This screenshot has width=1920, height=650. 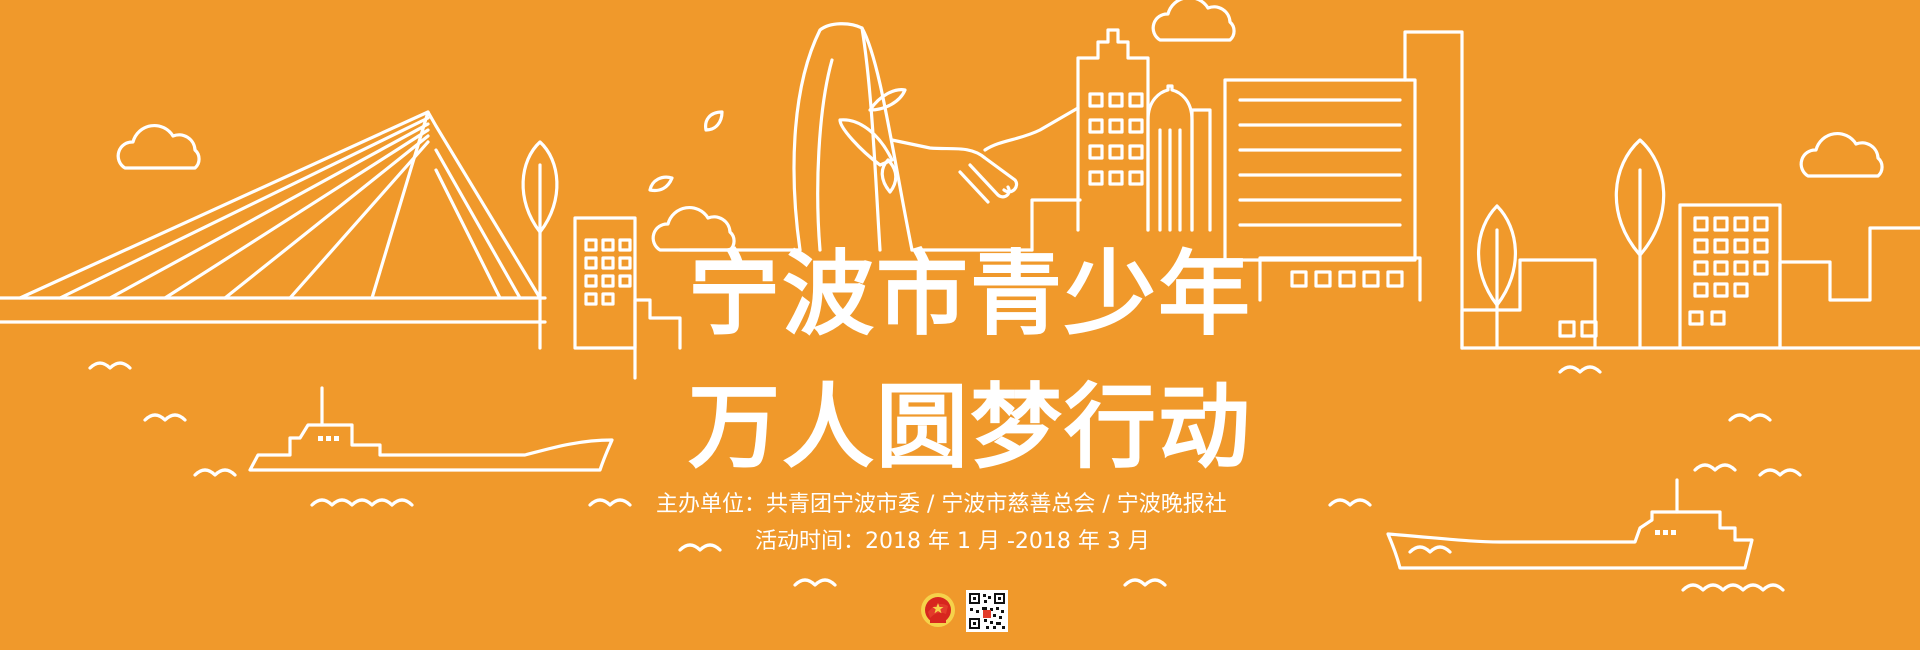 I want to click on cable-stayed-bridge, so click(x=273, y=217).